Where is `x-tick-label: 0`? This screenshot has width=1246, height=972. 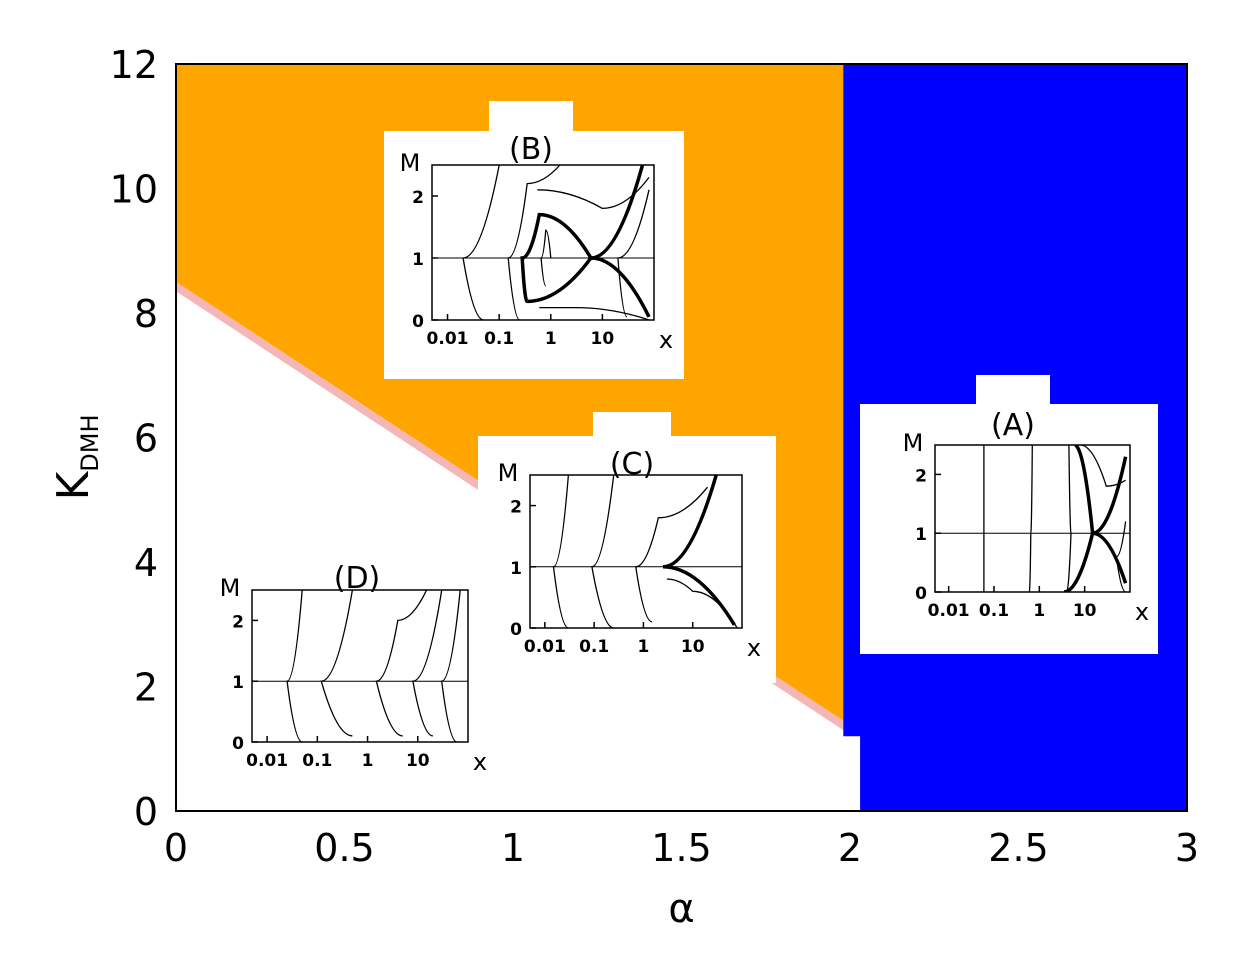
x-tick-label: 0 is located at coordinates (176, 848).